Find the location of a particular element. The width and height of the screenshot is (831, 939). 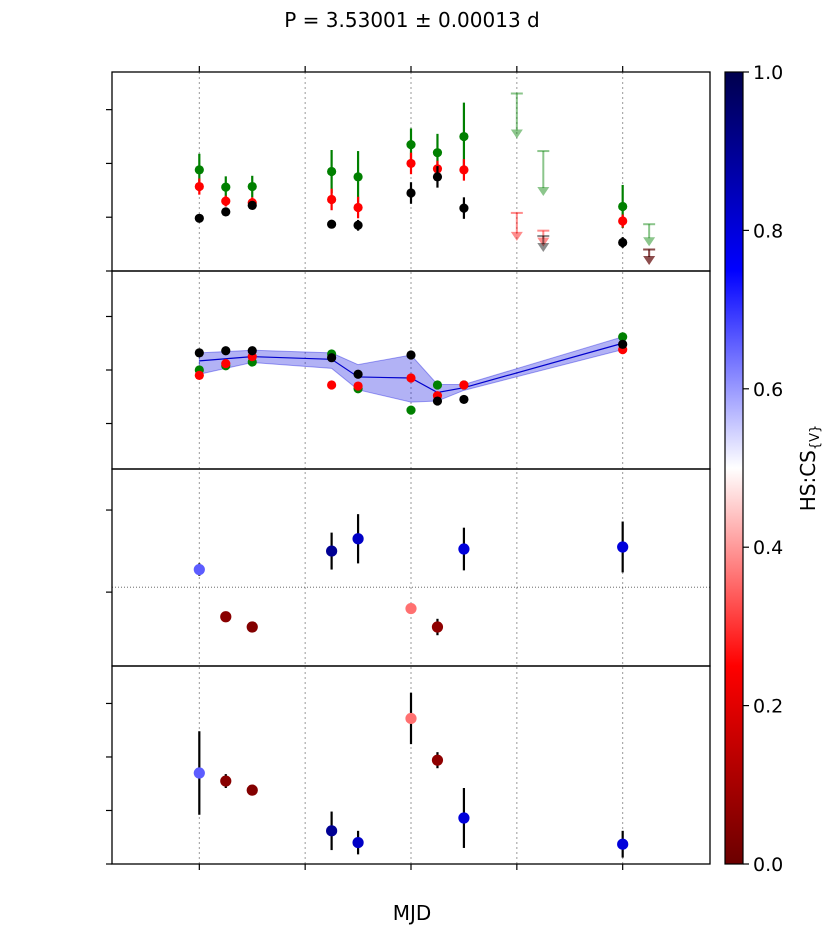

colorbar: 0.0 0.2 0.4 0.6 0.8 1.0 HS:CS{V} is located at coordinates (773, 469).